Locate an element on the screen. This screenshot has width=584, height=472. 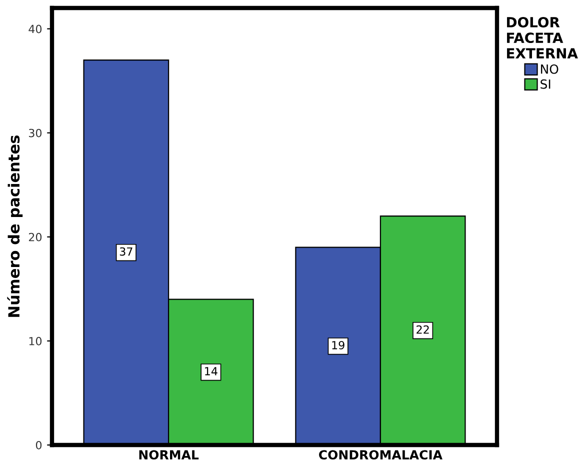
y-tick-label: 30 is located at coordinates (35, 133).